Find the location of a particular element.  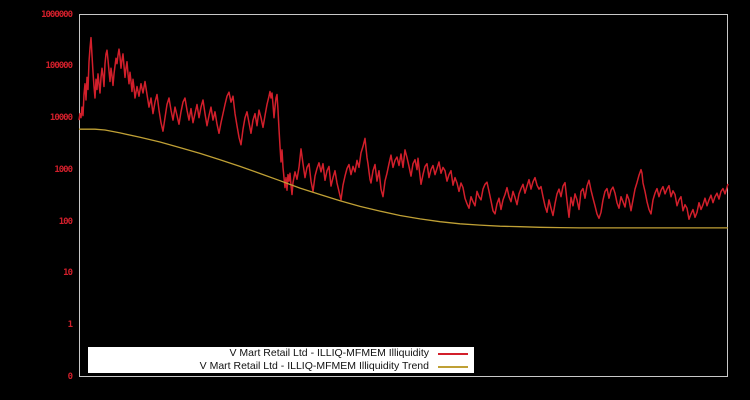

y-axis-tick-label: 10000 is located at coordinates (61, 118).